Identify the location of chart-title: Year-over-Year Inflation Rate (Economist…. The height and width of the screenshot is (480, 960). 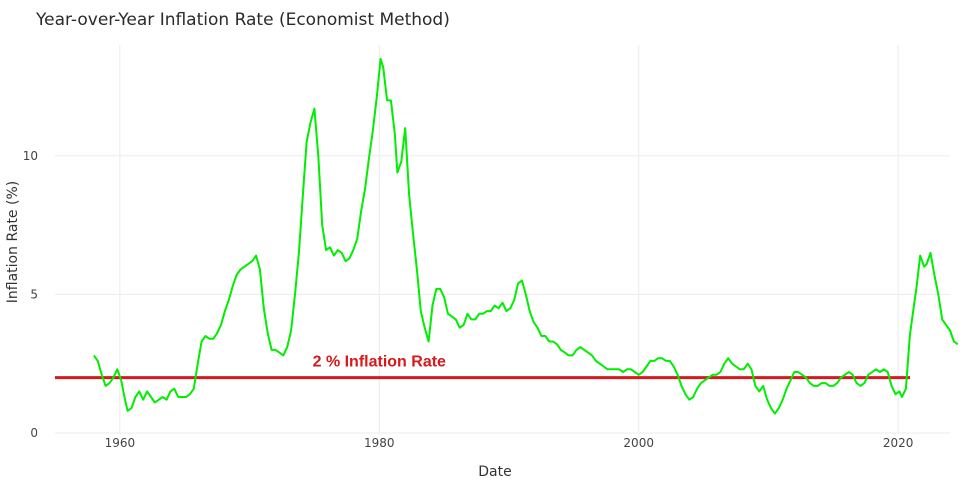
(242, 20).